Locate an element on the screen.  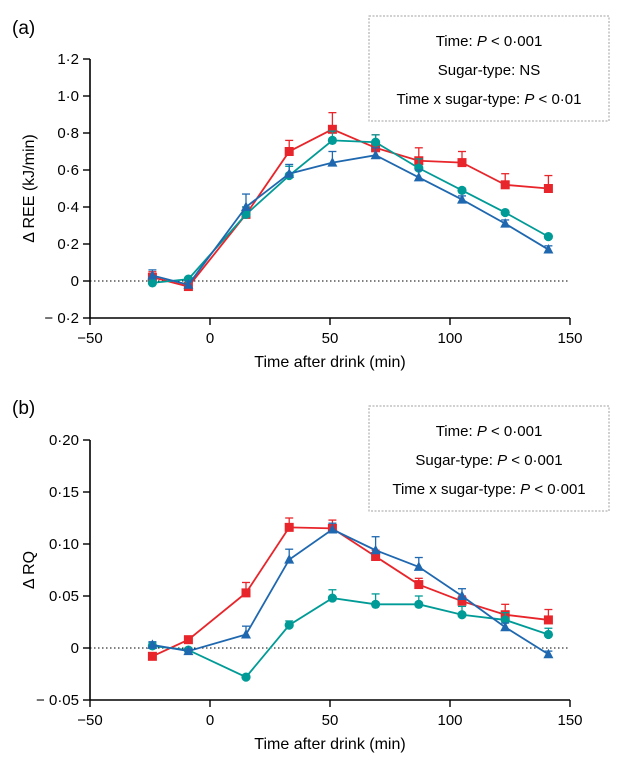
x-tick-label: 50 is located at coordinates (330, 338).